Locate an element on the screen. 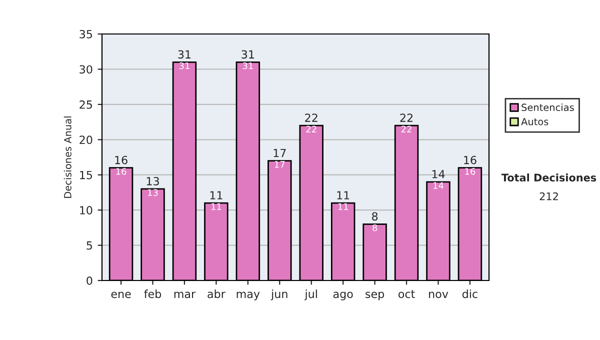 The image size is (600, 340). x-tick-label: may is located at coordinates (248, 296).